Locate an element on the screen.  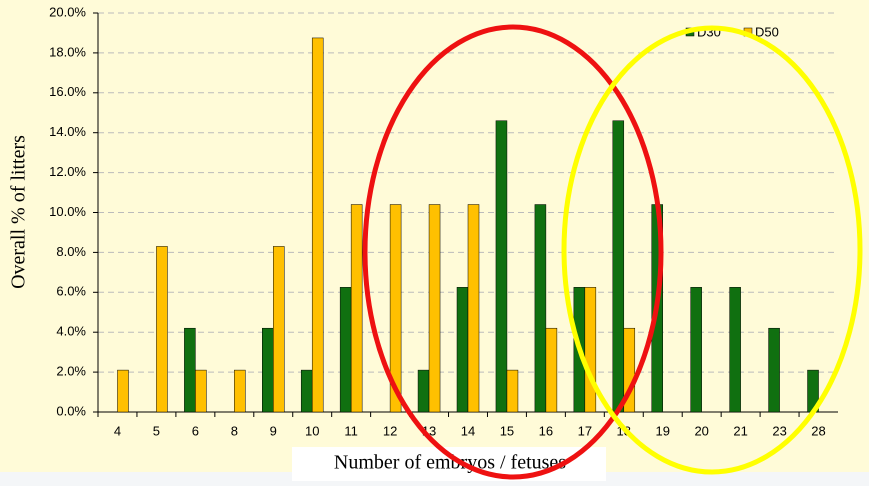
x-tick-label: 23 is located at coordinates (779, 430).